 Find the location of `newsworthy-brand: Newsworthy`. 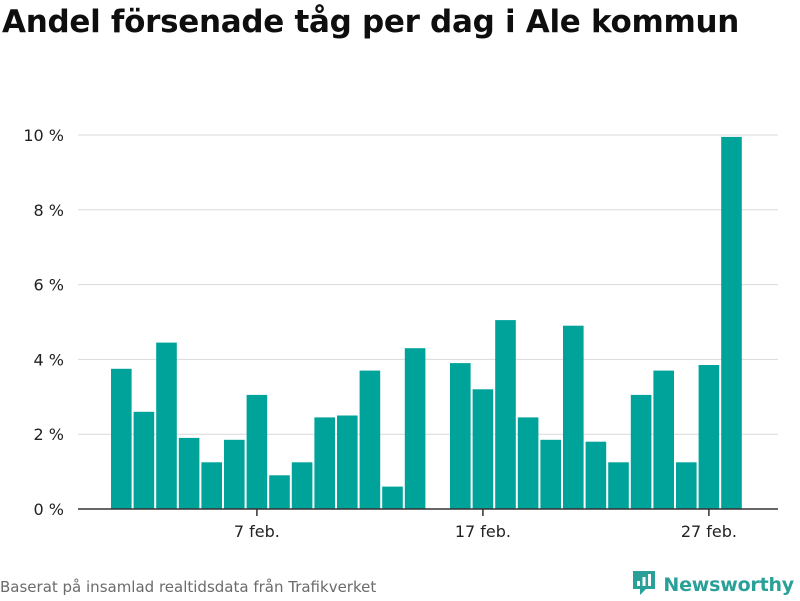

newsworthy-brand: Newsworthy is located at coordinates (712, 585).